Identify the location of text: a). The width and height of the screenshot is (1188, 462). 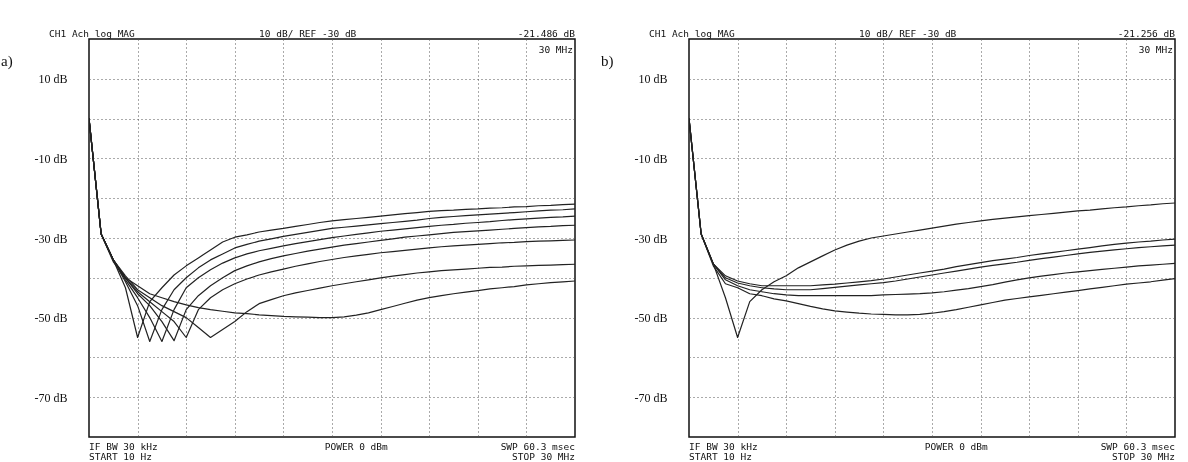
(7, 61).